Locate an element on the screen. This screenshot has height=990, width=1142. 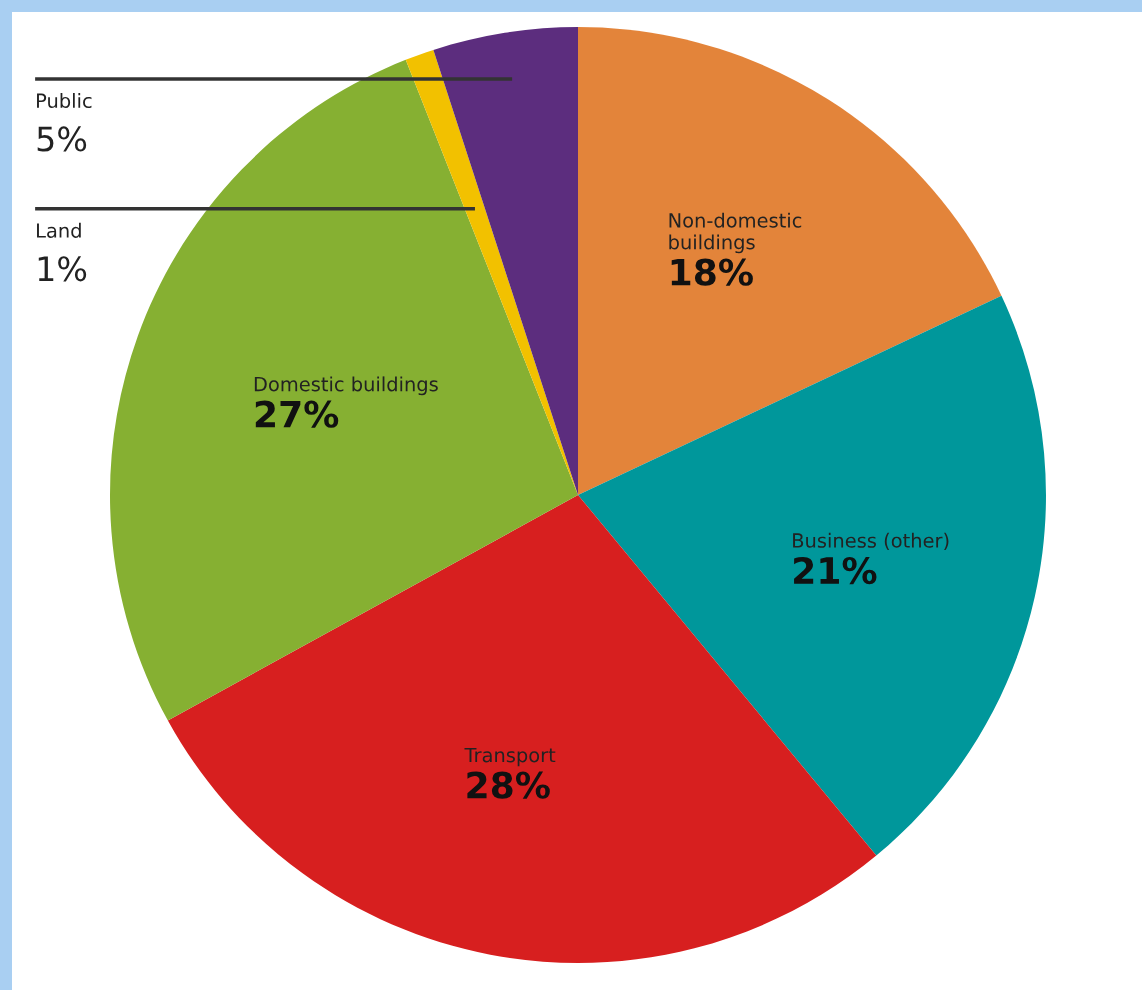
data-label: 27% is located at coordinates (297, 414).